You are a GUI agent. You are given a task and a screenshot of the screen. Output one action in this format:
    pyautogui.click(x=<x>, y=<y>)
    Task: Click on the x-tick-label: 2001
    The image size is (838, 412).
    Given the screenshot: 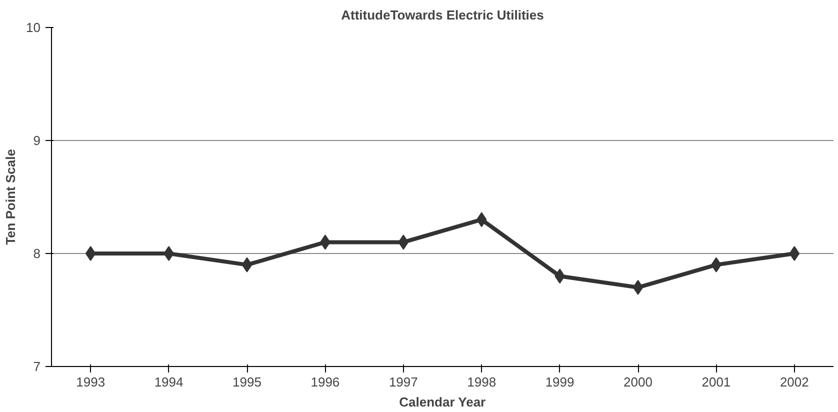 What is the action you would take?
    pyautogui.click(x=716, y=382)
    